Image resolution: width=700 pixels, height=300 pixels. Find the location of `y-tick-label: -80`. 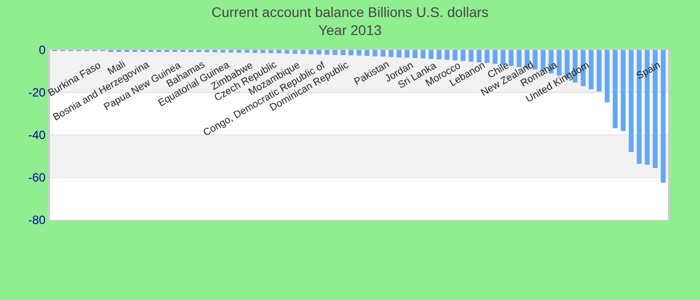

y-tick-label: -80 is located at coordinates (37, 220).